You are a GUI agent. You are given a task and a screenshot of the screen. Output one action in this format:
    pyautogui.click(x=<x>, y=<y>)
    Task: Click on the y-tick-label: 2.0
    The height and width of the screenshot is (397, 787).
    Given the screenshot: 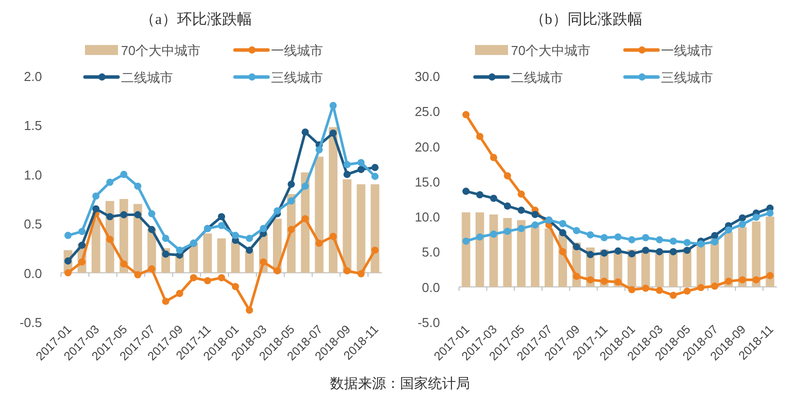 What is the action you would take?
    pyautogui.click(x=33, y=76)
    